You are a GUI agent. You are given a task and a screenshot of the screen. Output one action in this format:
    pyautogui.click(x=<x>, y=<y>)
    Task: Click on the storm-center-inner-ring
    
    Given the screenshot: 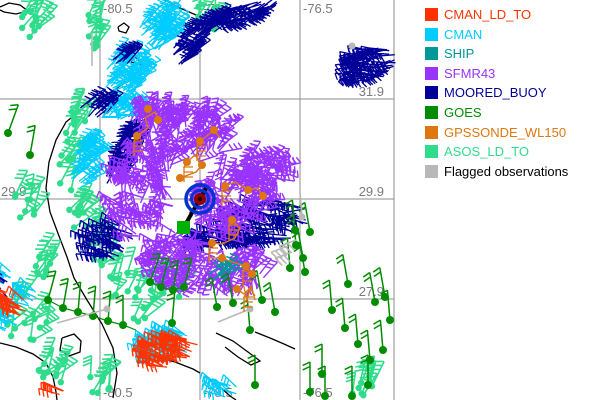 What is the action you would take?
    pyautogui.click(x=200, y=199)
    